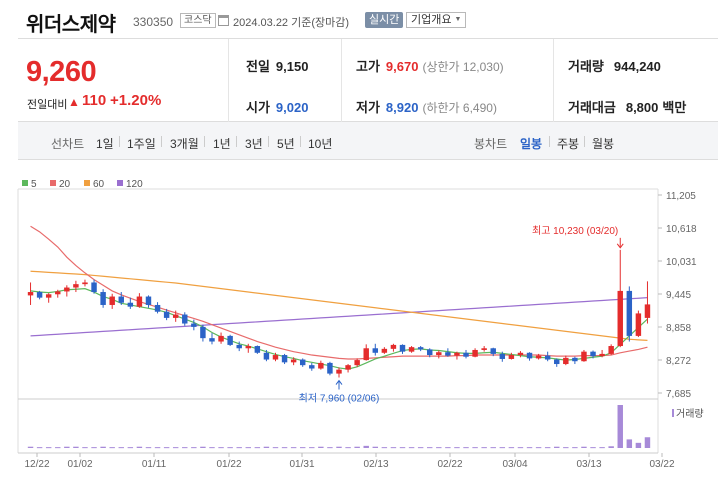 This screenshot has height=477, width=719. I want to click on tab-5year: 5년, so click(286, 144).